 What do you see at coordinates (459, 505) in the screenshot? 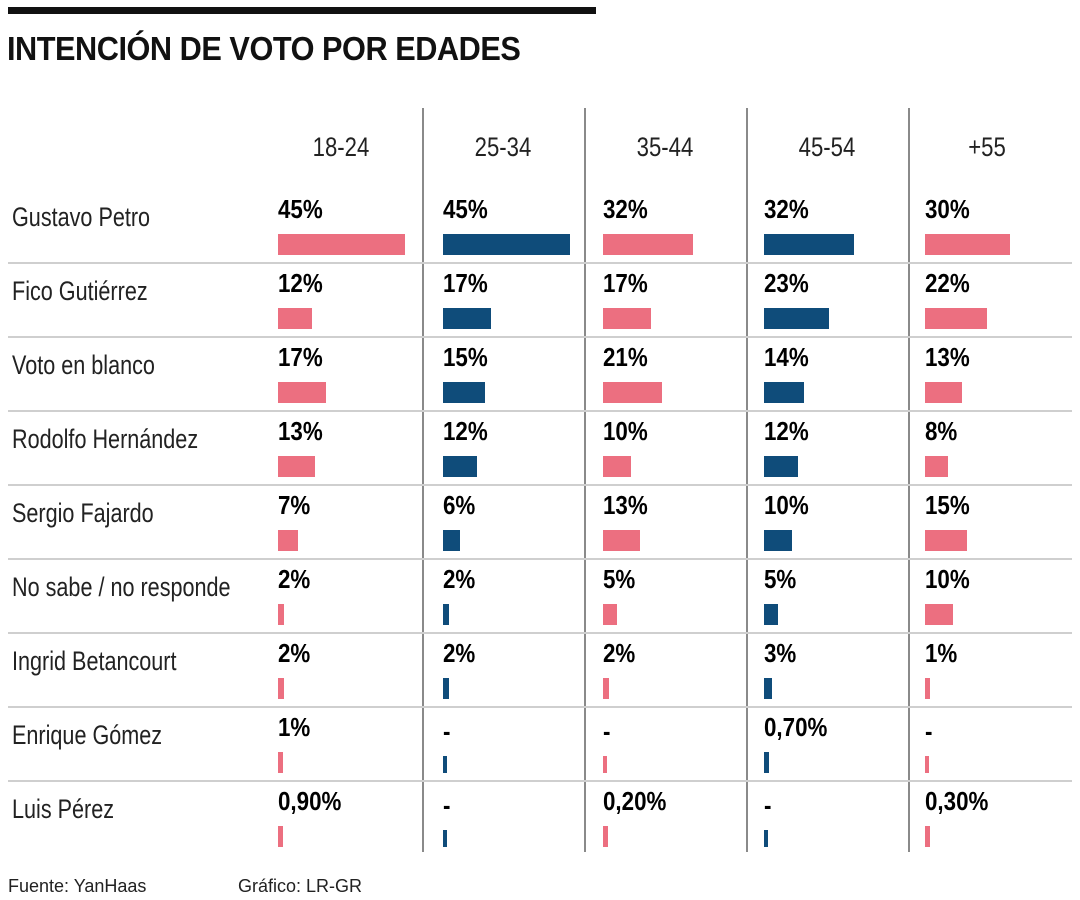
I see `value-label: 6%` at bounding box center [459, 505].